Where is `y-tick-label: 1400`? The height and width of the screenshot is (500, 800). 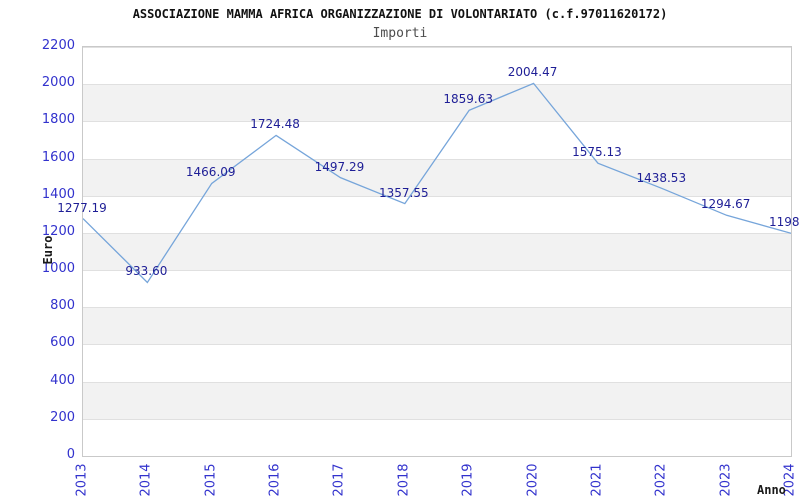 y-tick-label: 1400 is located at coordinates (58, 194).